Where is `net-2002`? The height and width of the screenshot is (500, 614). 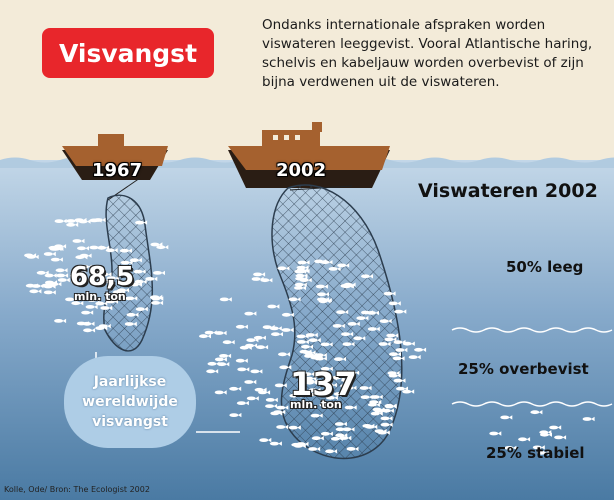
net-2002 is located at coordinates (337, 322).